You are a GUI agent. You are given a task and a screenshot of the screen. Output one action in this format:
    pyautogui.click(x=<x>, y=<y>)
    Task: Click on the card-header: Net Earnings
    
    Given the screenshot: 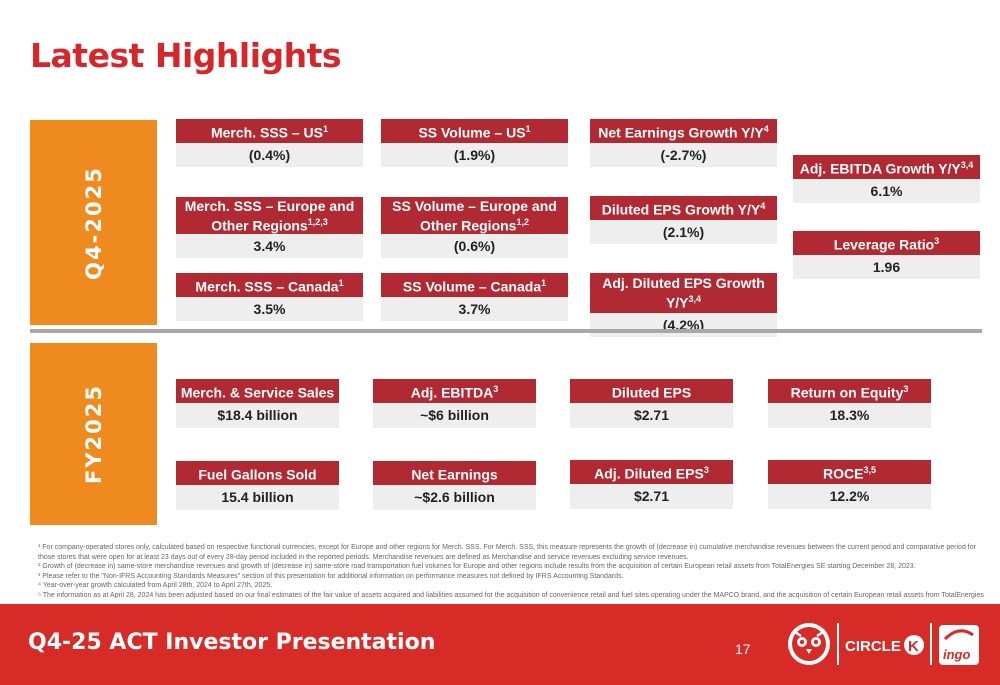 What is the action you would take?
    pyautogui.click(x=454, y=473)
    